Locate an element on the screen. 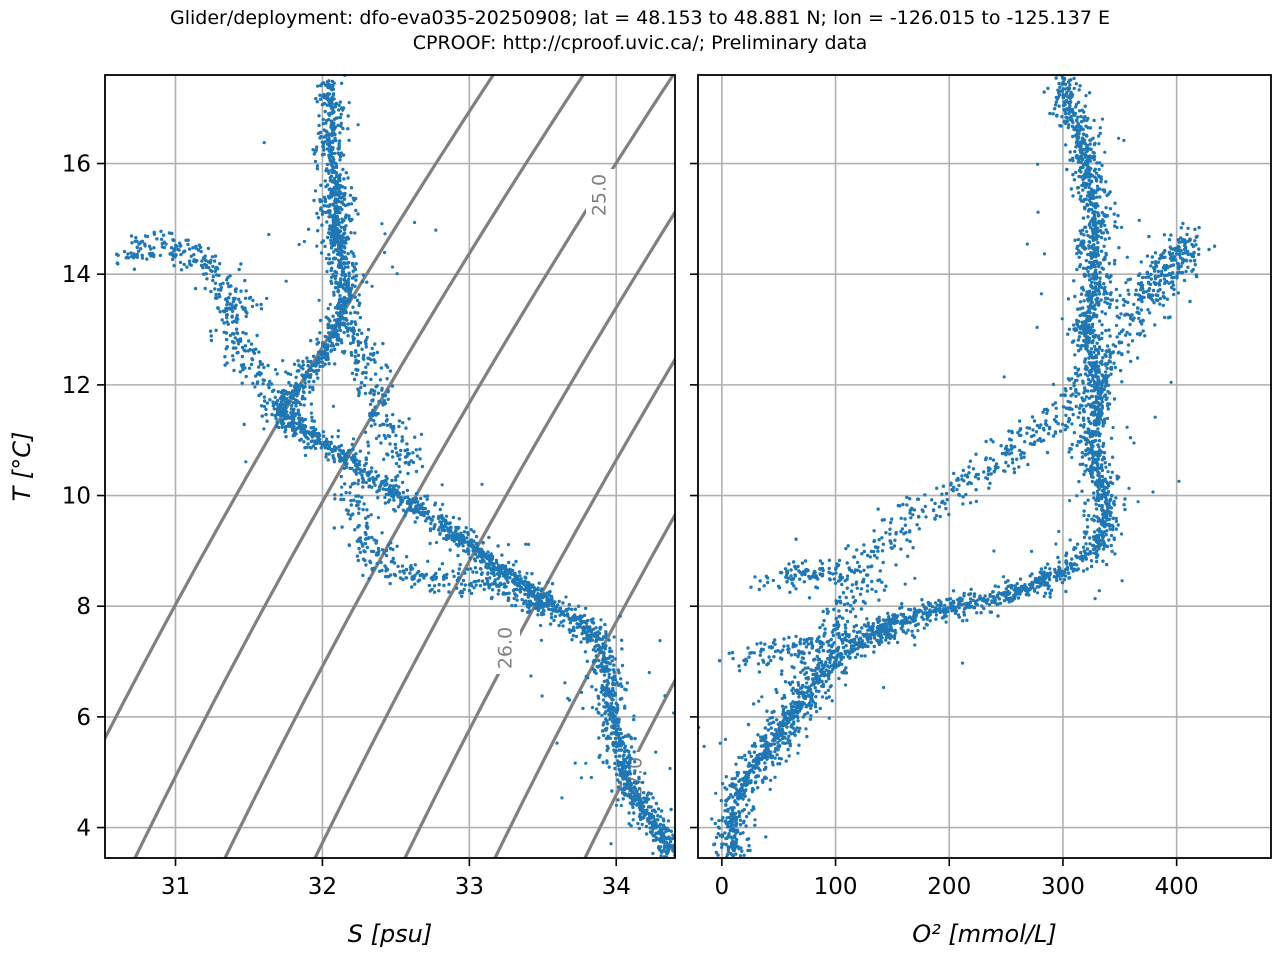 This screenshot has height=960, width=1280. y-tick-label: 10 is located at coordinates (76, 497).